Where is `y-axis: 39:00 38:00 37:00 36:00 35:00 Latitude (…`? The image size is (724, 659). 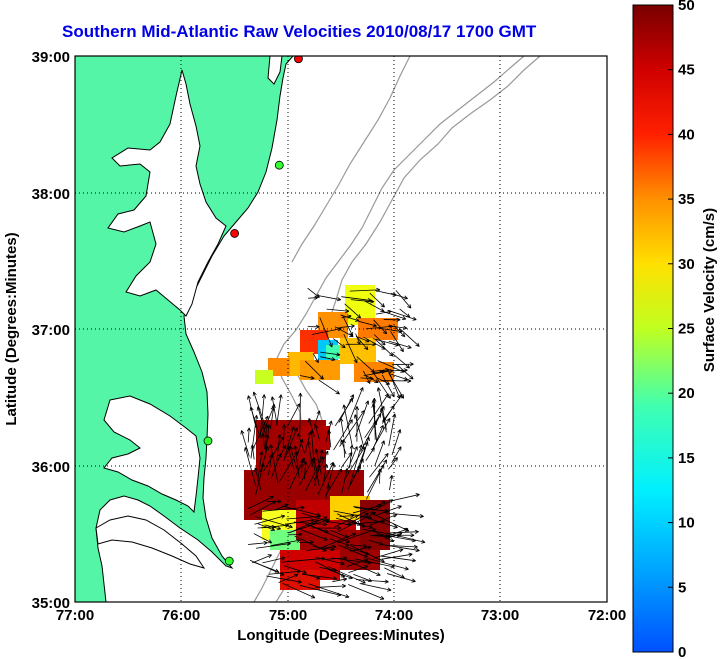 y-axis: 39:00 38:00 37:00 36:00 35:00 Latitude (… is located at coordinates (36, 330).